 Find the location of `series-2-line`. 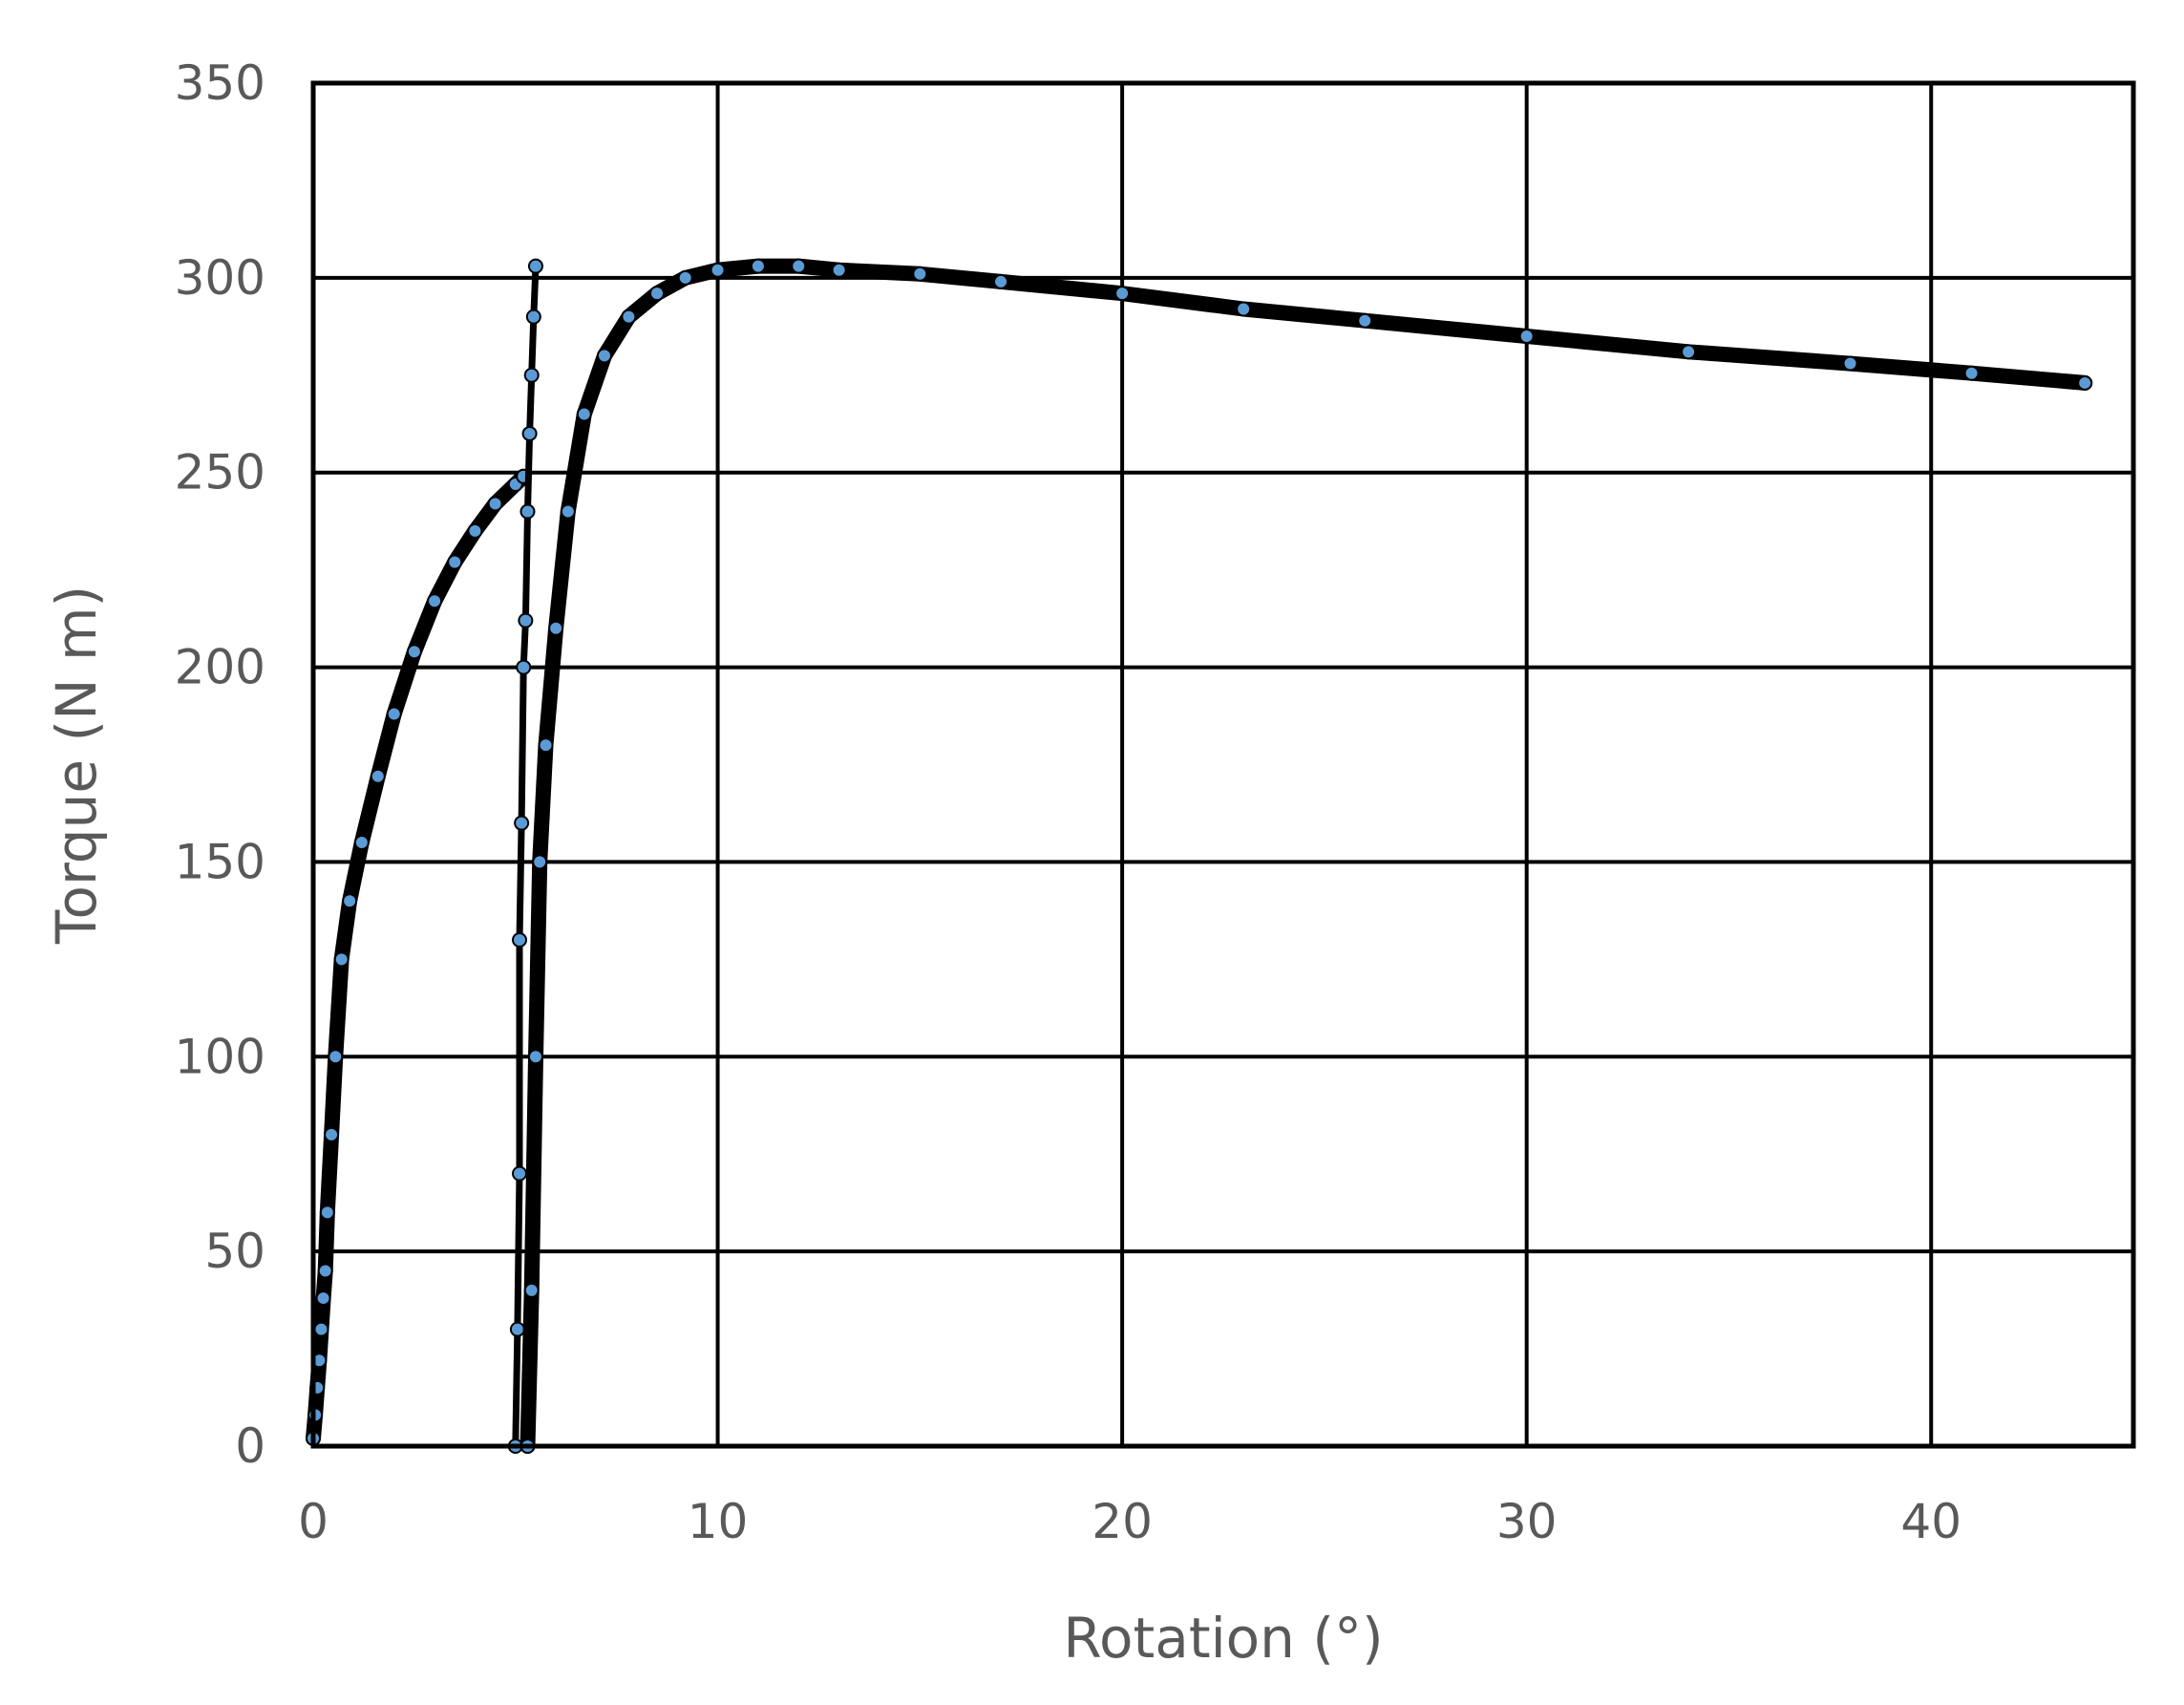

series-2-line is located at coordinates (526, 856).